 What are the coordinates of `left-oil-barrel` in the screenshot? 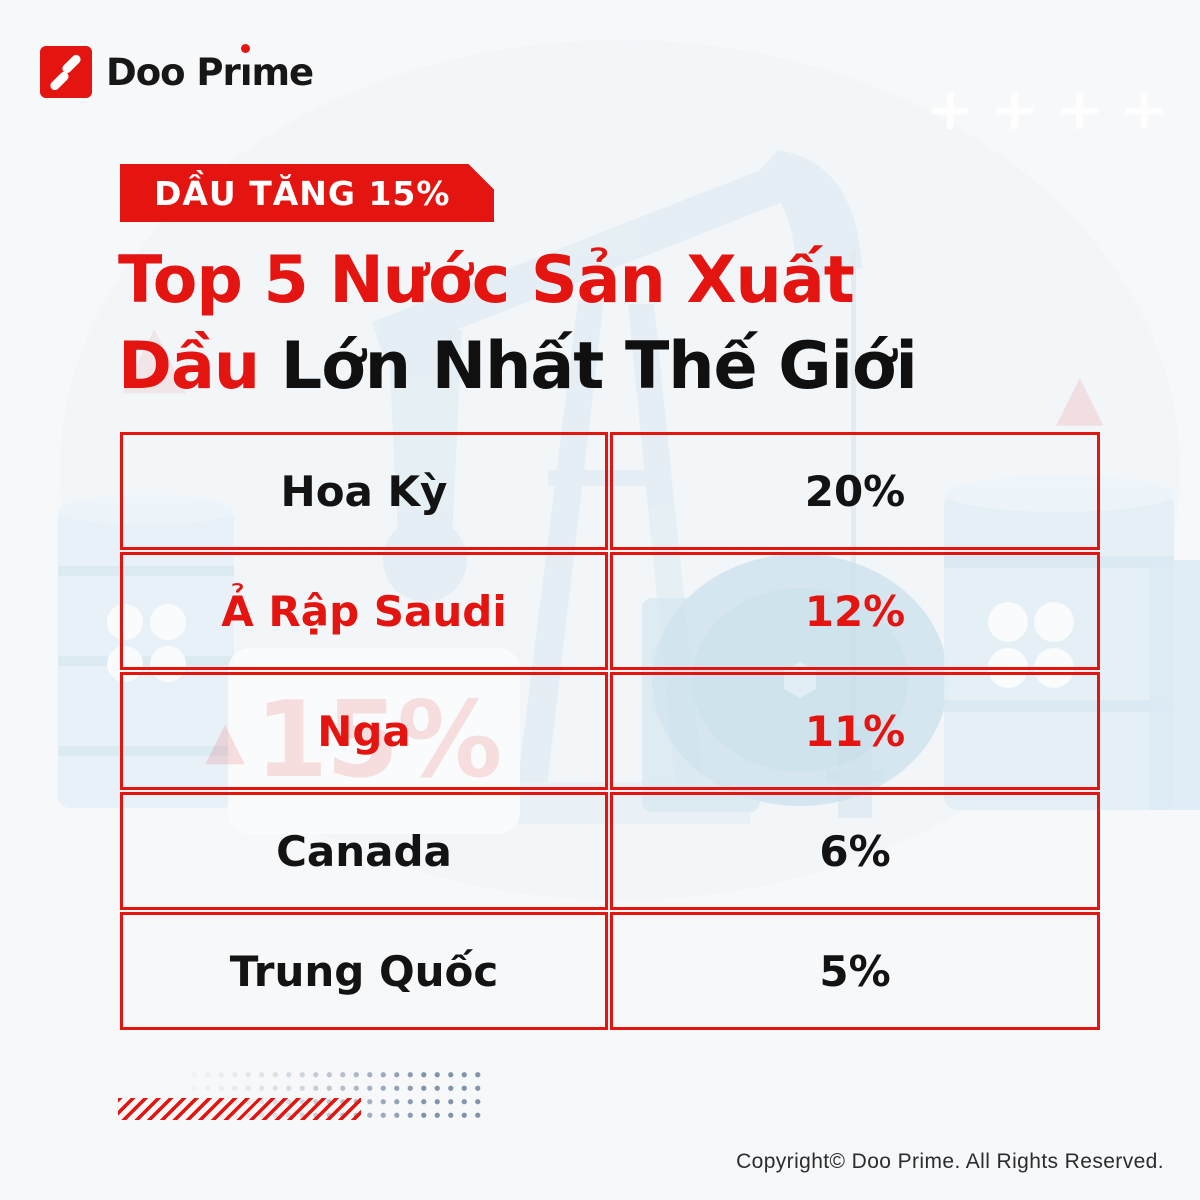 It's located at (146, 651).